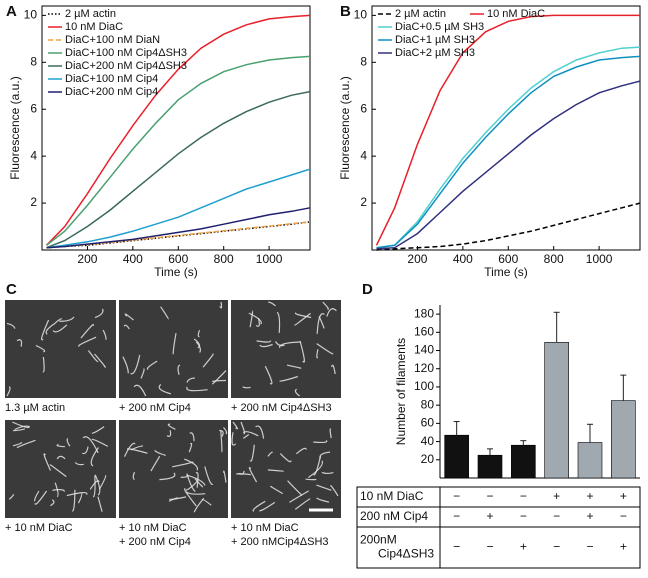  I want to click on y-tick-label: 2, so click(33, 202).